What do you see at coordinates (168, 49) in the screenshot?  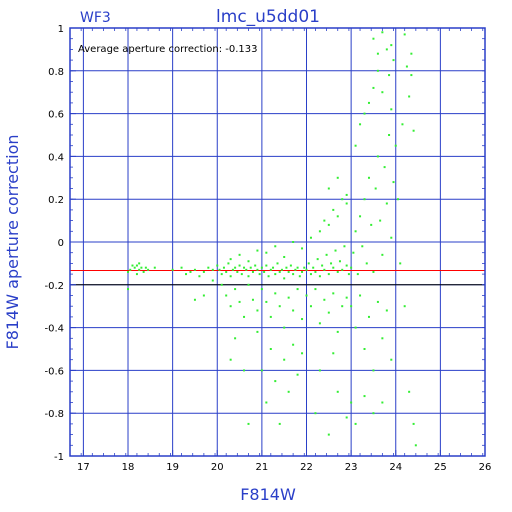 I see `annotation-text: Average aperture correction: -0.133` at bounding box center [168, 49].